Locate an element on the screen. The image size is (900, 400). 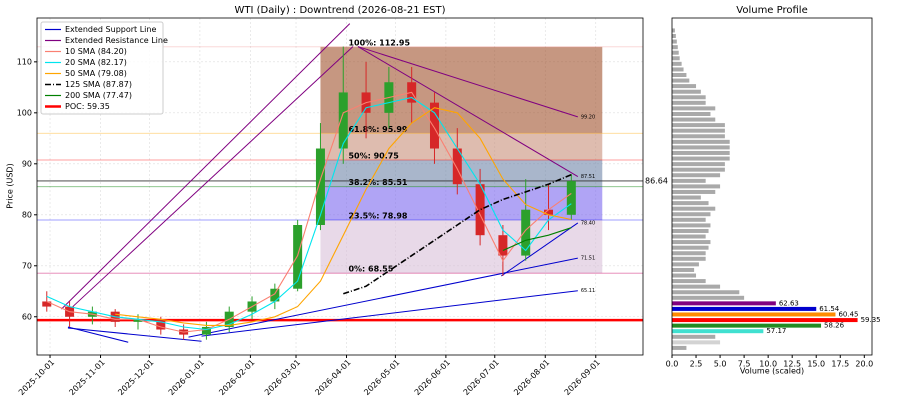
legend-label: 20 SMA (82.17) is located at coordinates (96, 62).